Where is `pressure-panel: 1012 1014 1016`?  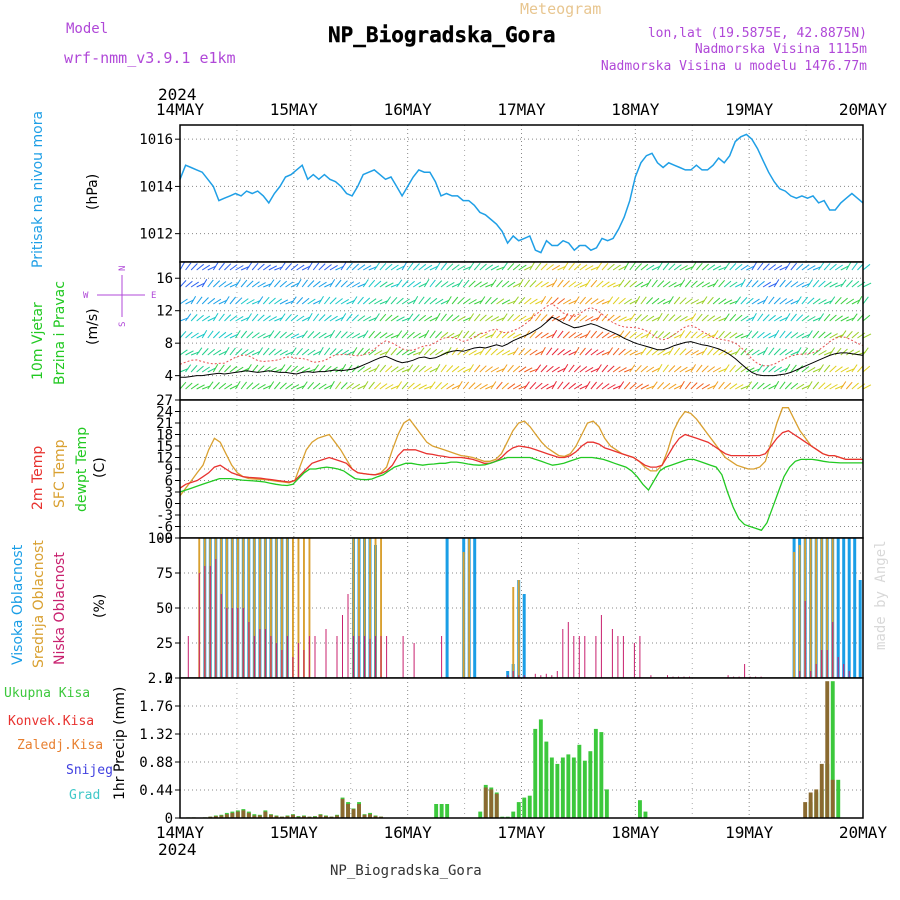
pressure-panel: 1012 1014 1016 is located at coordinates (501, 193).